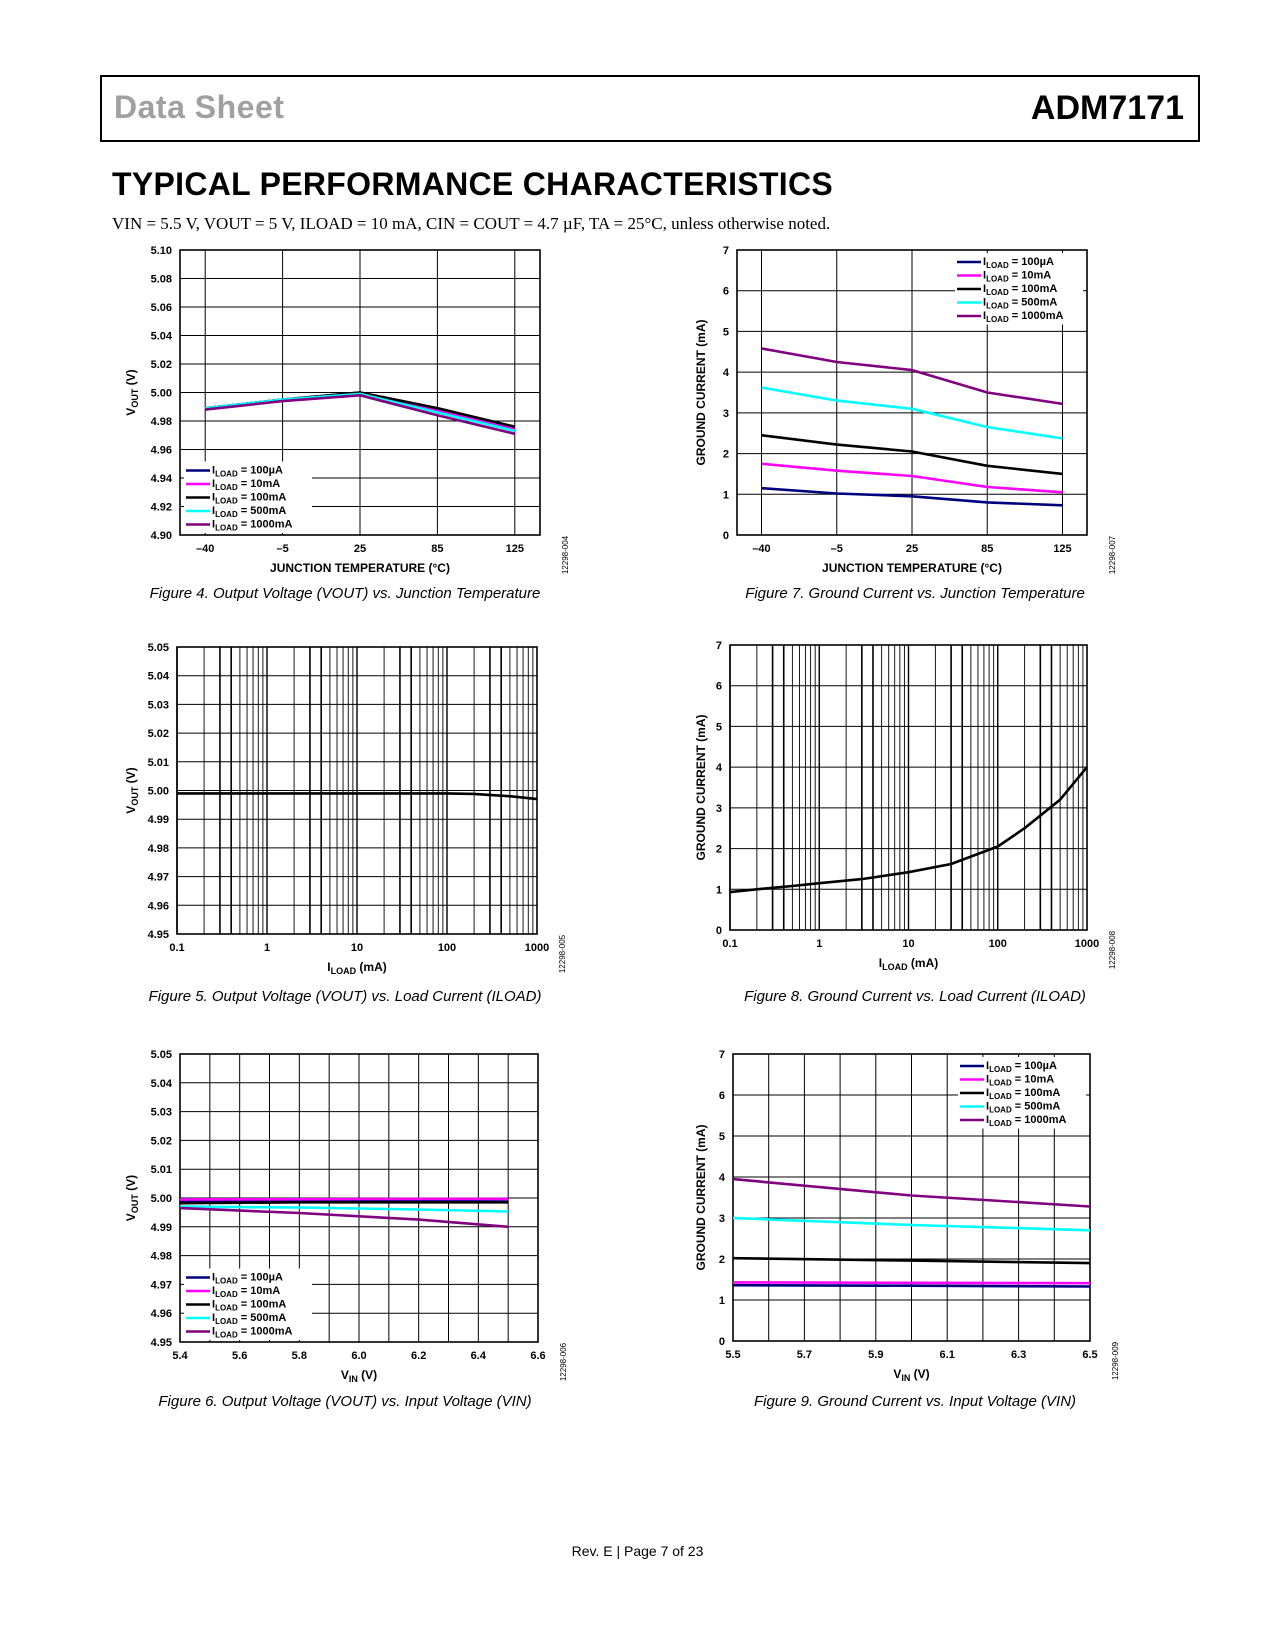  Describe the element at coordinates (161, 394) in the screenshot. I see `y-tick-label: 5.00` at that location.